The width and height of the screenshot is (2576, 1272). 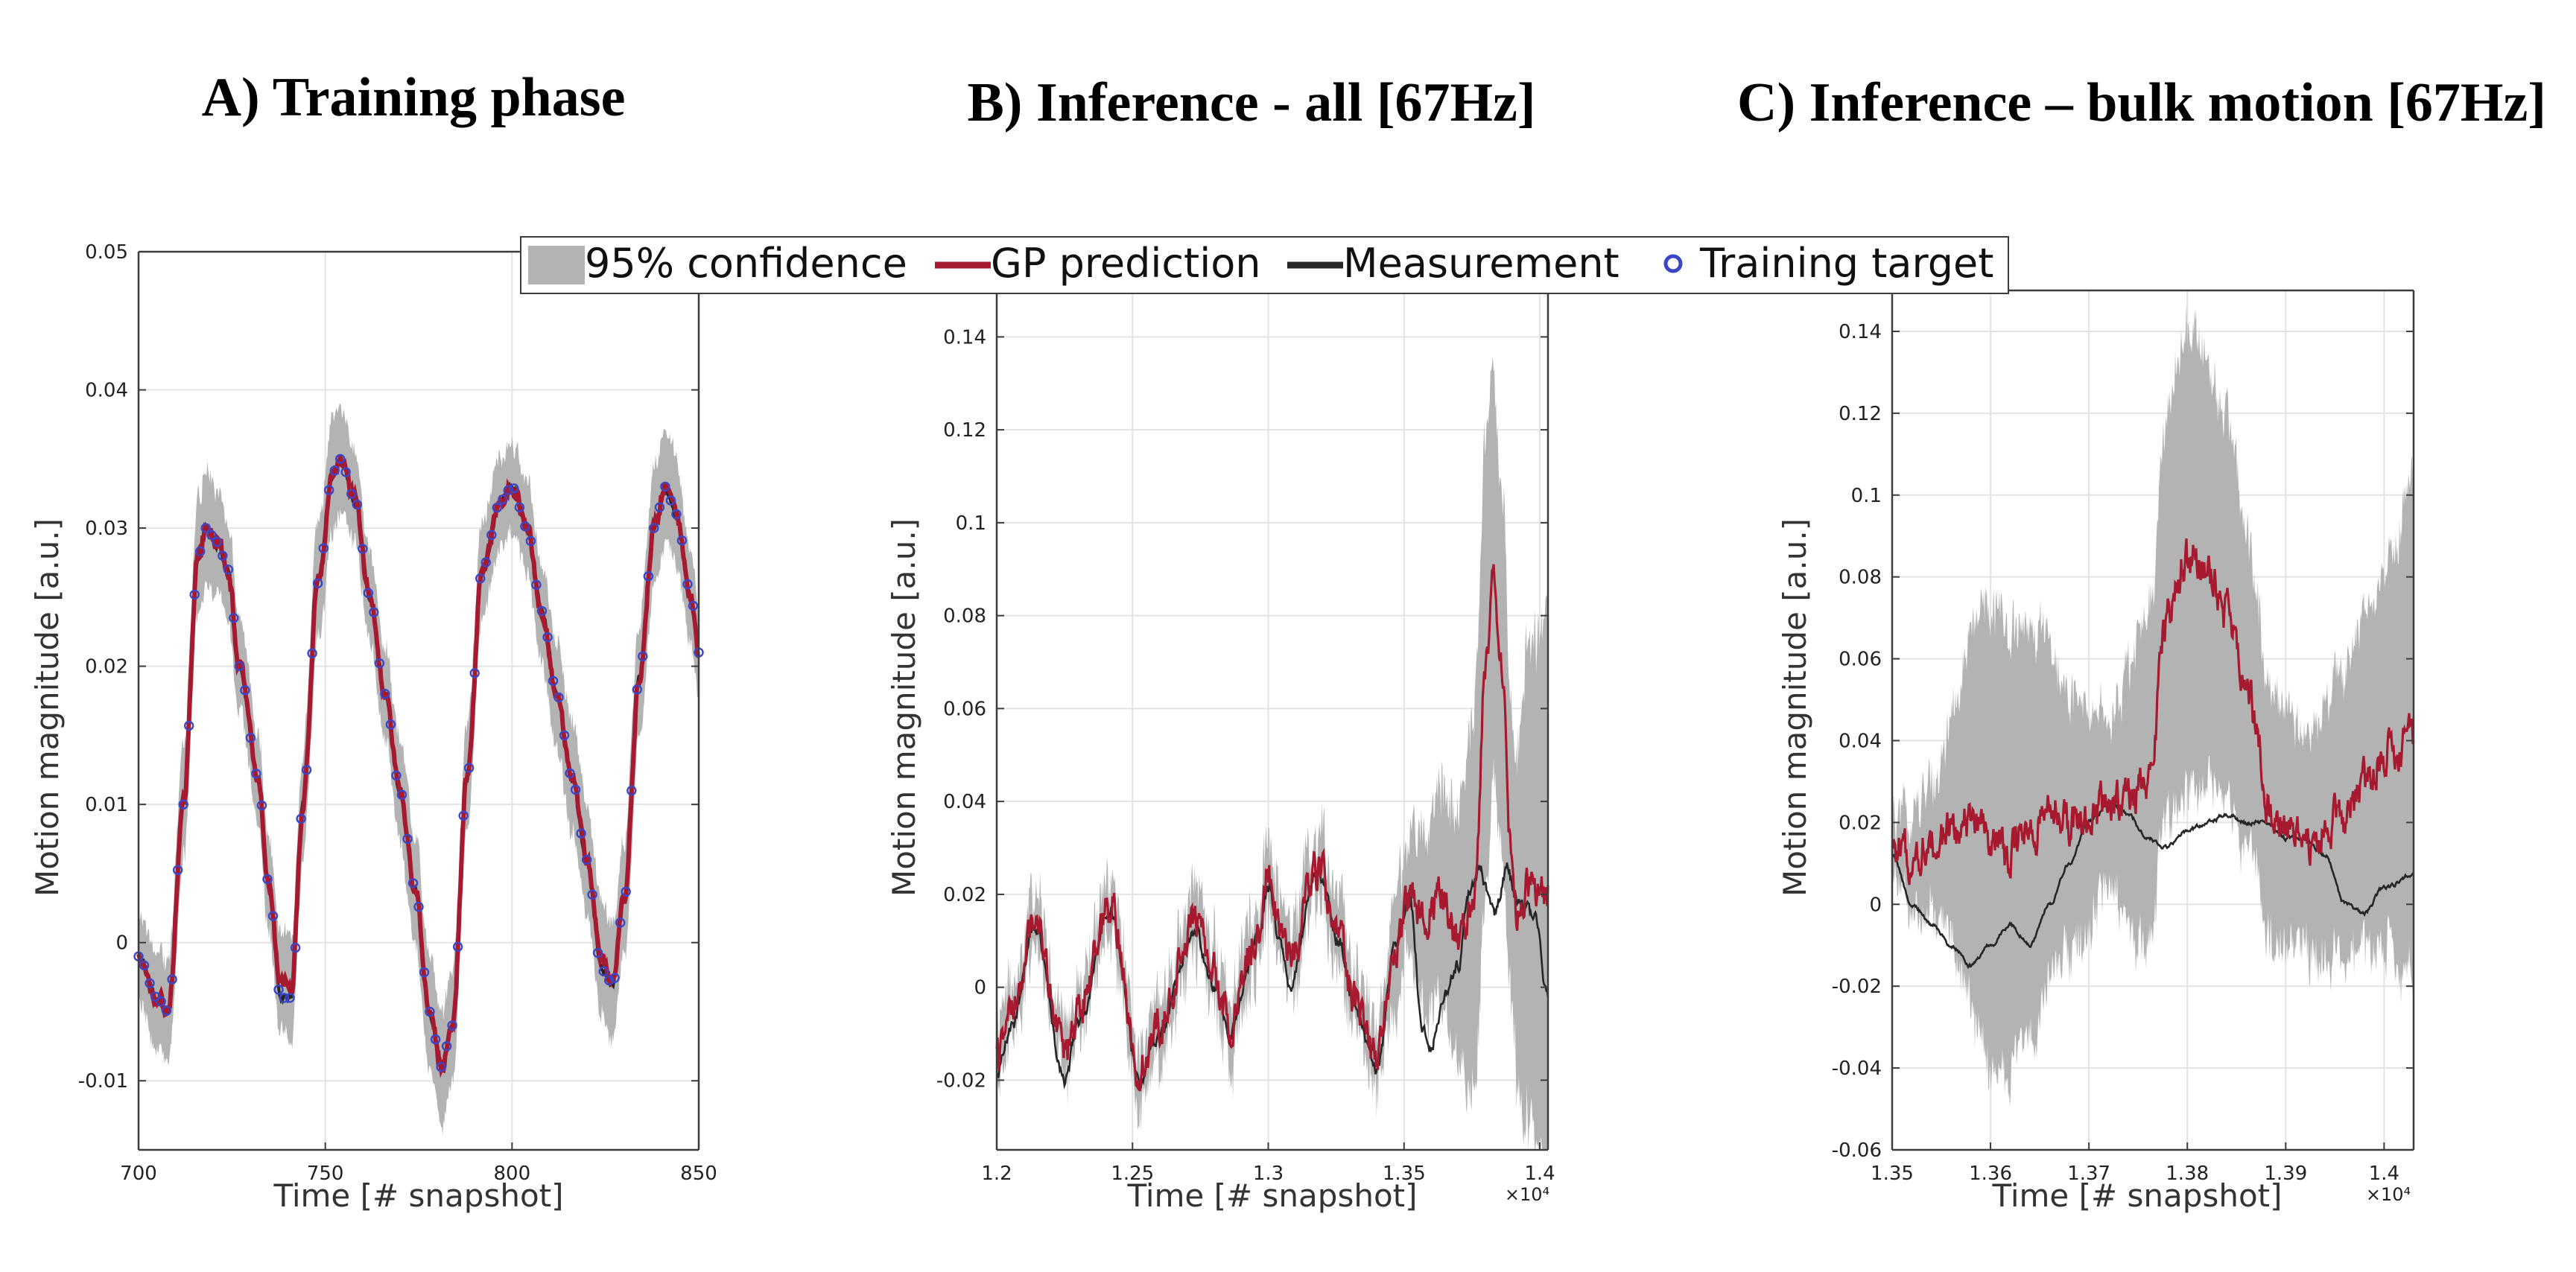 What do you see at coordinates (964, 338) in the screenshot?
I see `panel-b-y-tick-label-8: 0.14` at bounding box center [964, 338].